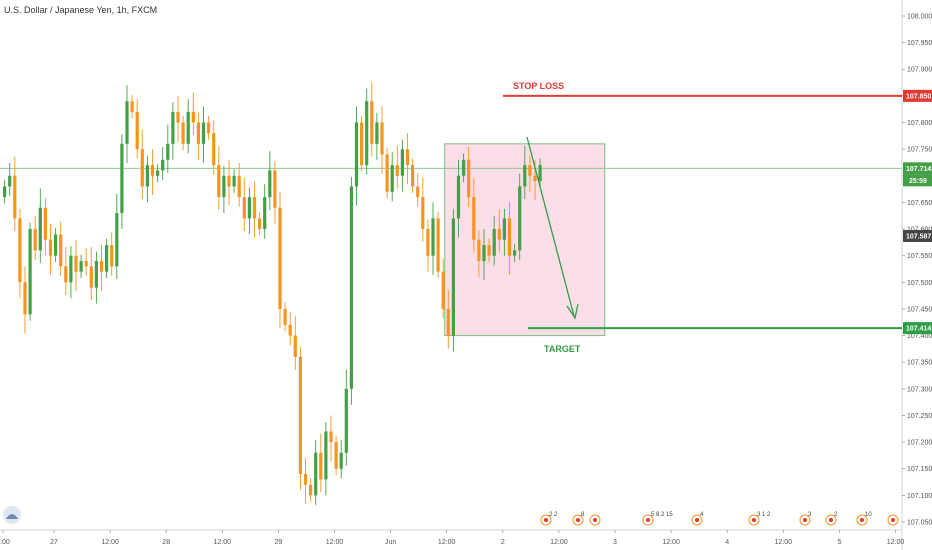  I want to click on forecast-arrow, so click(550, 226).